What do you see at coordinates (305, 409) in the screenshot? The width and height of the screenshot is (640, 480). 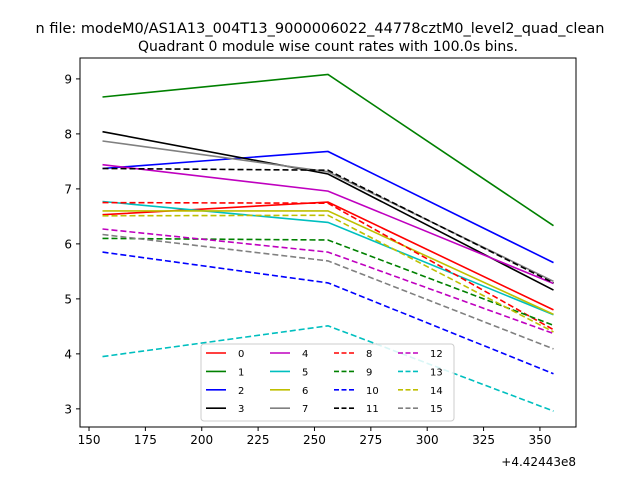 I see `legend-label: 7` at bounding box center [305, 409].